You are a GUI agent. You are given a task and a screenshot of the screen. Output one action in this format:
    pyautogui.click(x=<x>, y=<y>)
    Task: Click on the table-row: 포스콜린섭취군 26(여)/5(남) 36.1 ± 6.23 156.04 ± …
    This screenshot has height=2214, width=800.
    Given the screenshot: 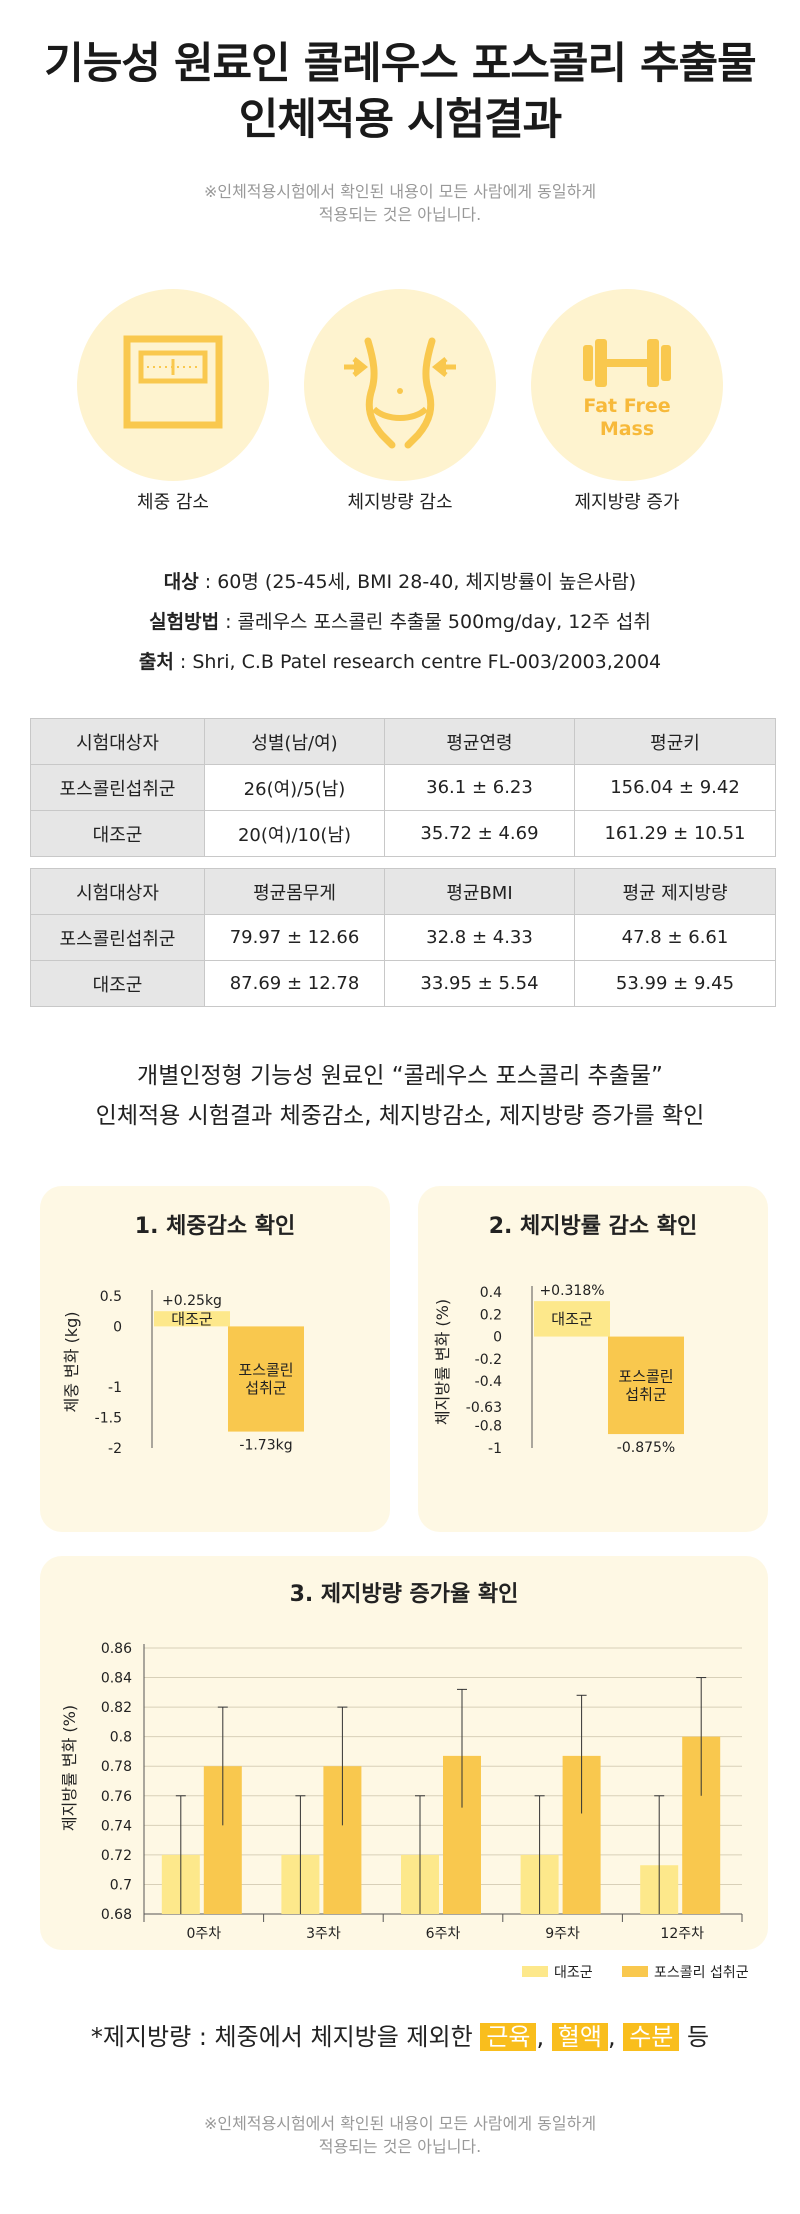 What is the action you would take?
    pyautogui.click(x=403, y=787)
    